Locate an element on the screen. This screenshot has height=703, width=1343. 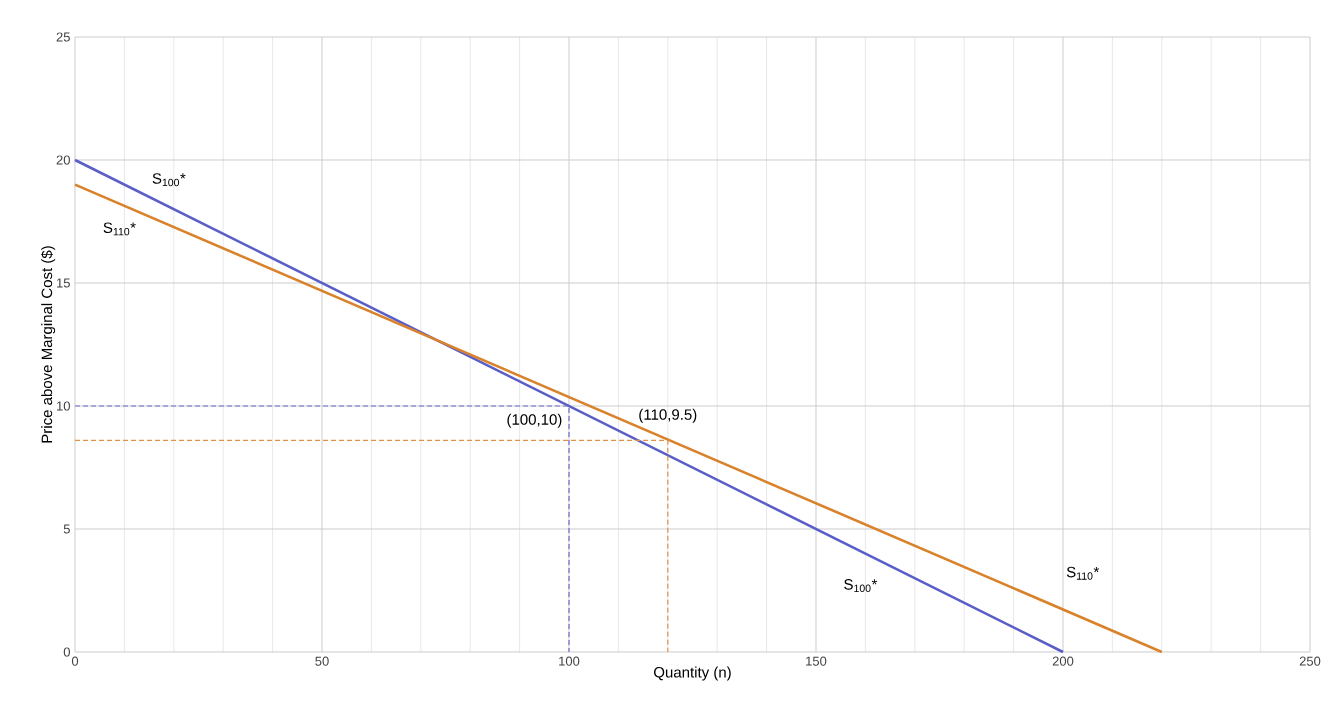
y-tick-label: 5 is located at coordinates (66, 529).